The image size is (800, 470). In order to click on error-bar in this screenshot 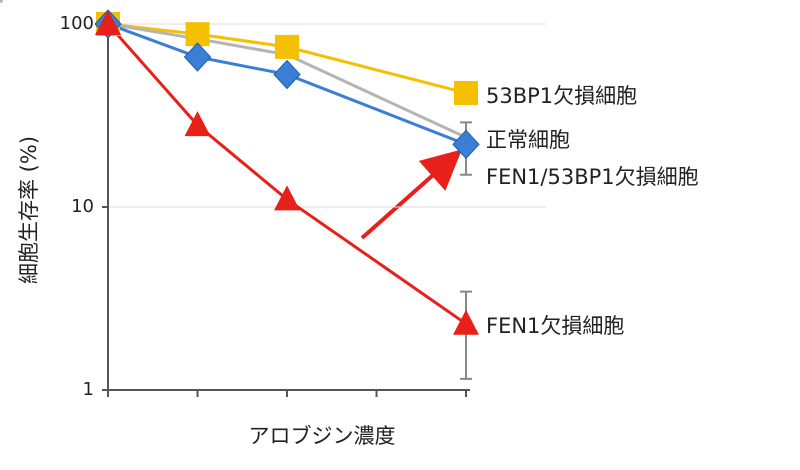, I will do `click(466, 335)`.